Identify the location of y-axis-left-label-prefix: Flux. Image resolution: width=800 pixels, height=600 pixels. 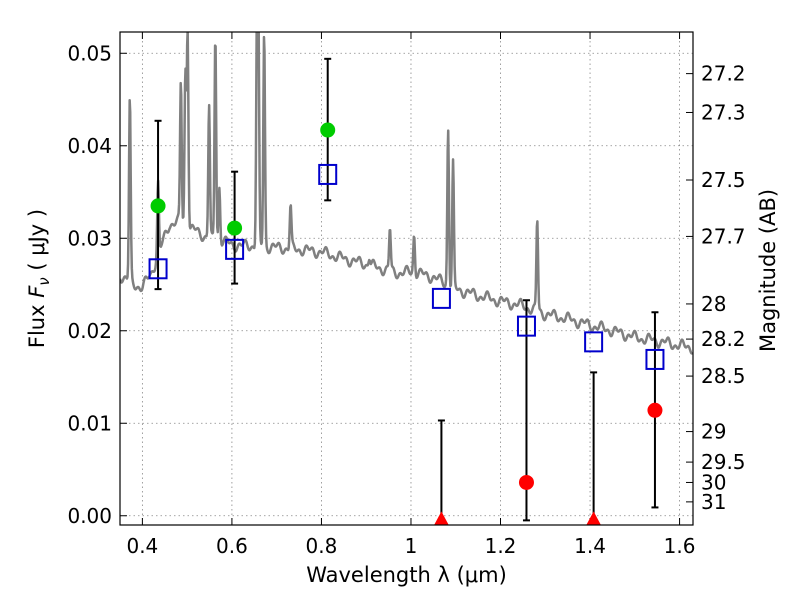
(37, 323).